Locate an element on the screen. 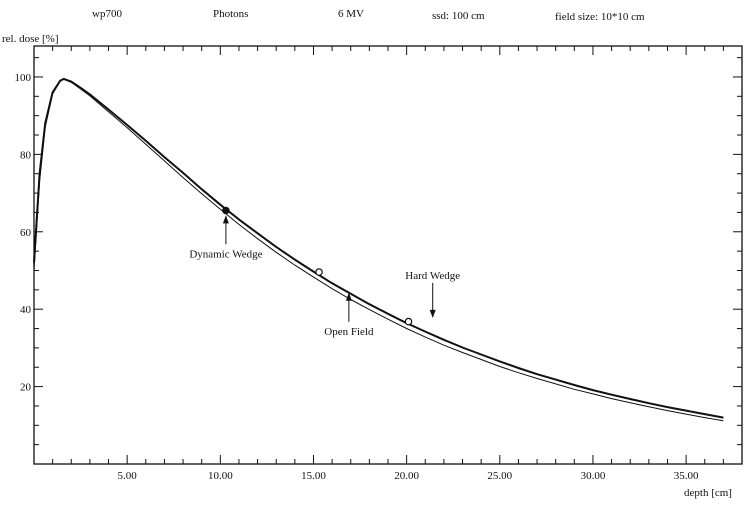  y-tick-label: 60 is located at coordinates (26, 233).